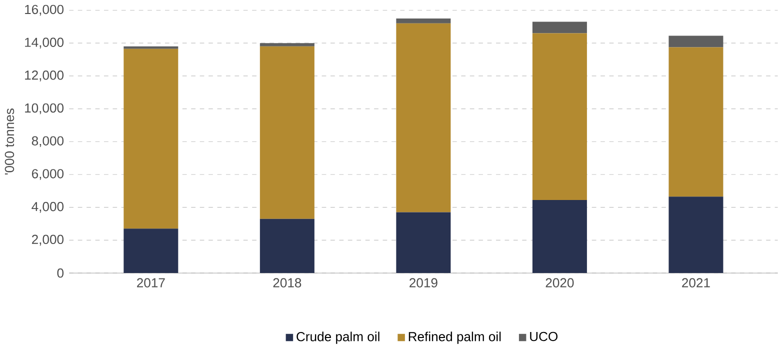 Image resolution: width=778 pixels, height=349 pixels. Describe the element at coordinates (44, 108) in the screenshot. I see `y-tick-label: 10,000` at that location.